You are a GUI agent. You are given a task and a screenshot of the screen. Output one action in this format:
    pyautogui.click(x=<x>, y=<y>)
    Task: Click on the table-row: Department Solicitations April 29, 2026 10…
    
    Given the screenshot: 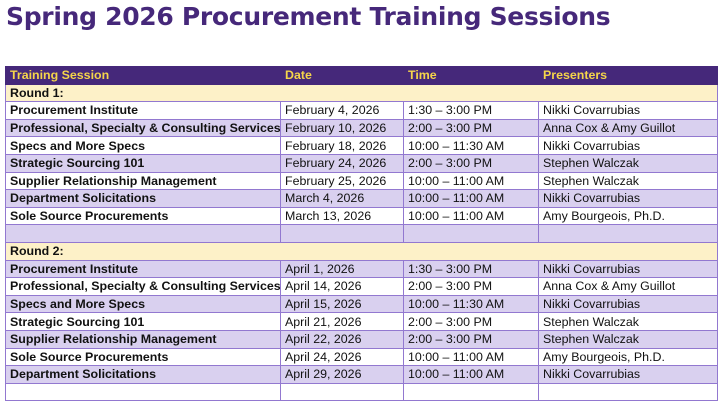 What is the action you would take?
    pyautogui.click(x=361, y=374)
    